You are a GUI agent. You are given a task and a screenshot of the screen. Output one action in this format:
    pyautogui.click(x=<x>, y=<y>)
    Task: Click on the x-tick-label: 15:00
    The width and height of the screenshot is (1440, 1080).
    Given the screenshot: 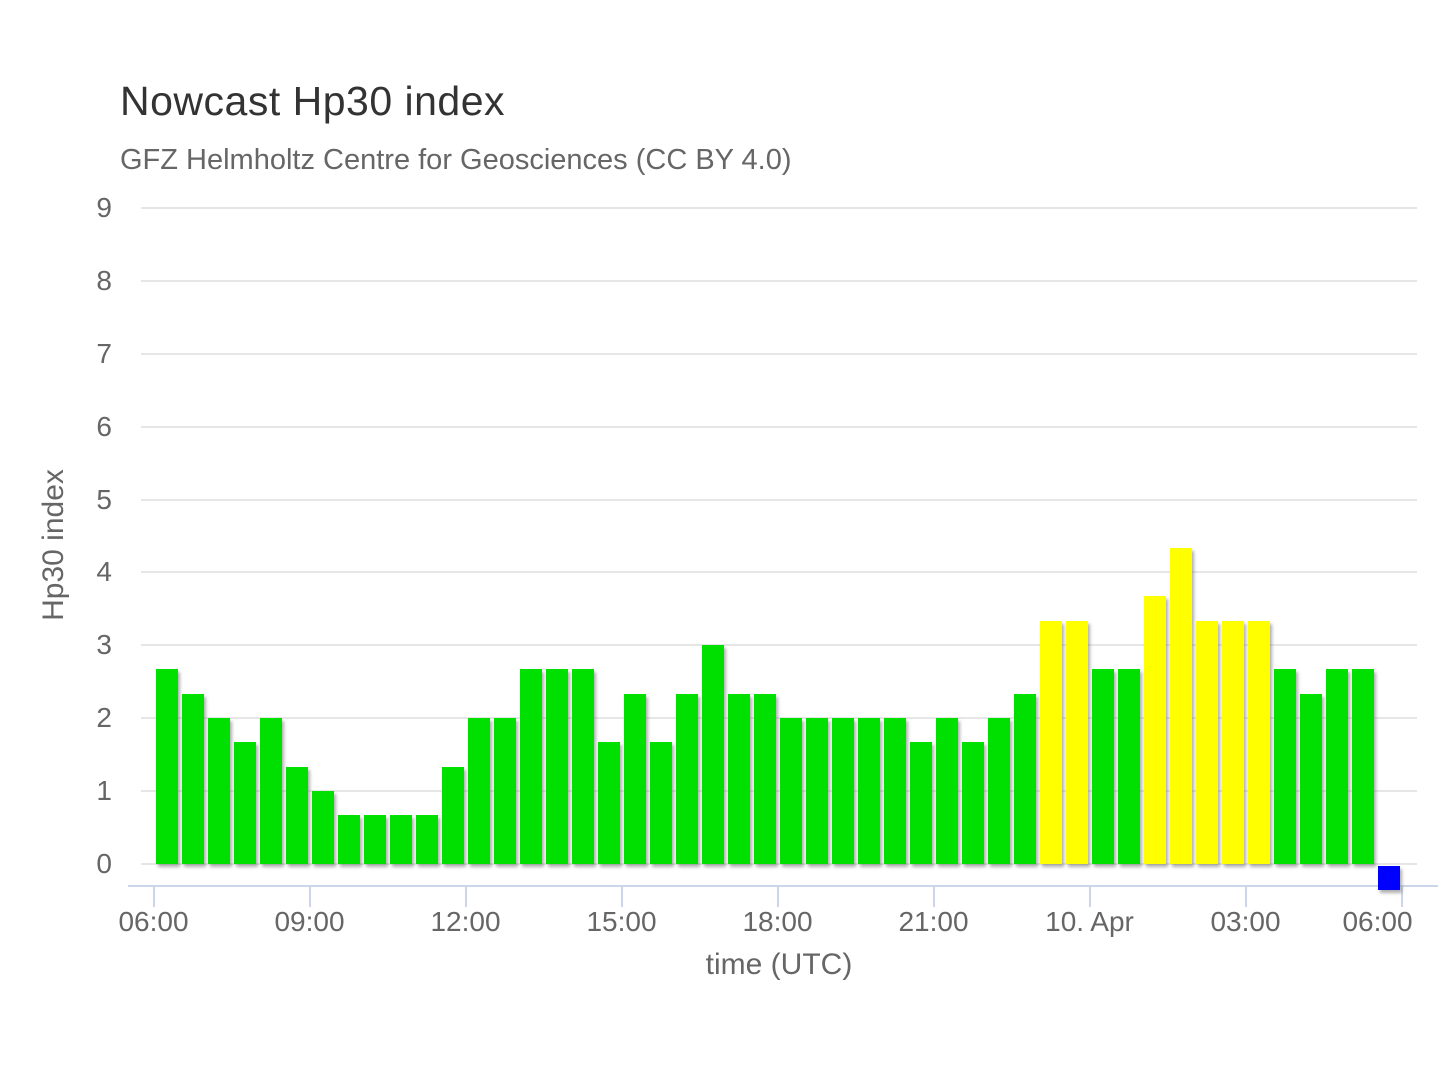 What is the action you would take?
    pyautogui.click(x=621, y=921)
    